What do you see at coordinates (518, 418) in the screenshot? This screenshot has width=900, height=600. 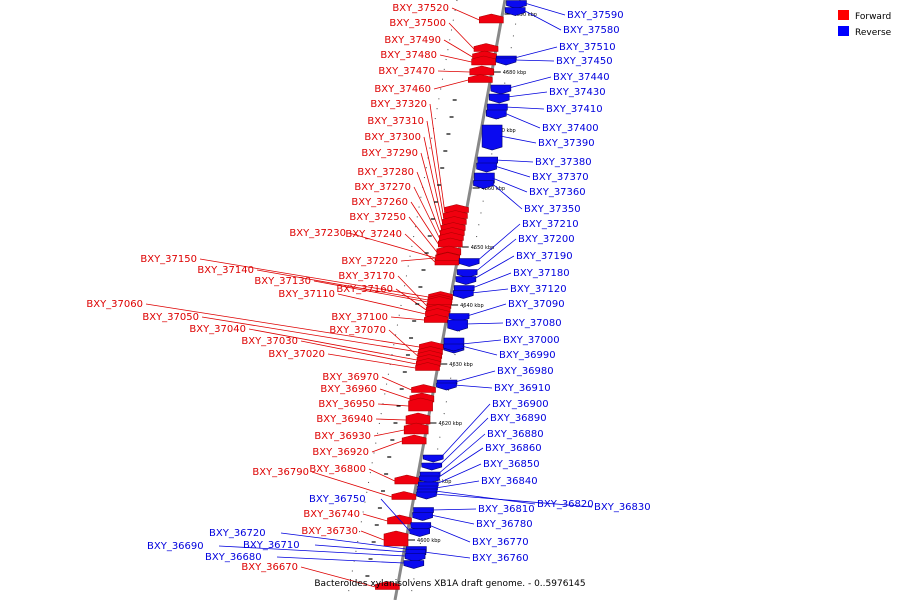 I see `reverse-gene-label: BXY_36890` at bounding box center [518, 418].